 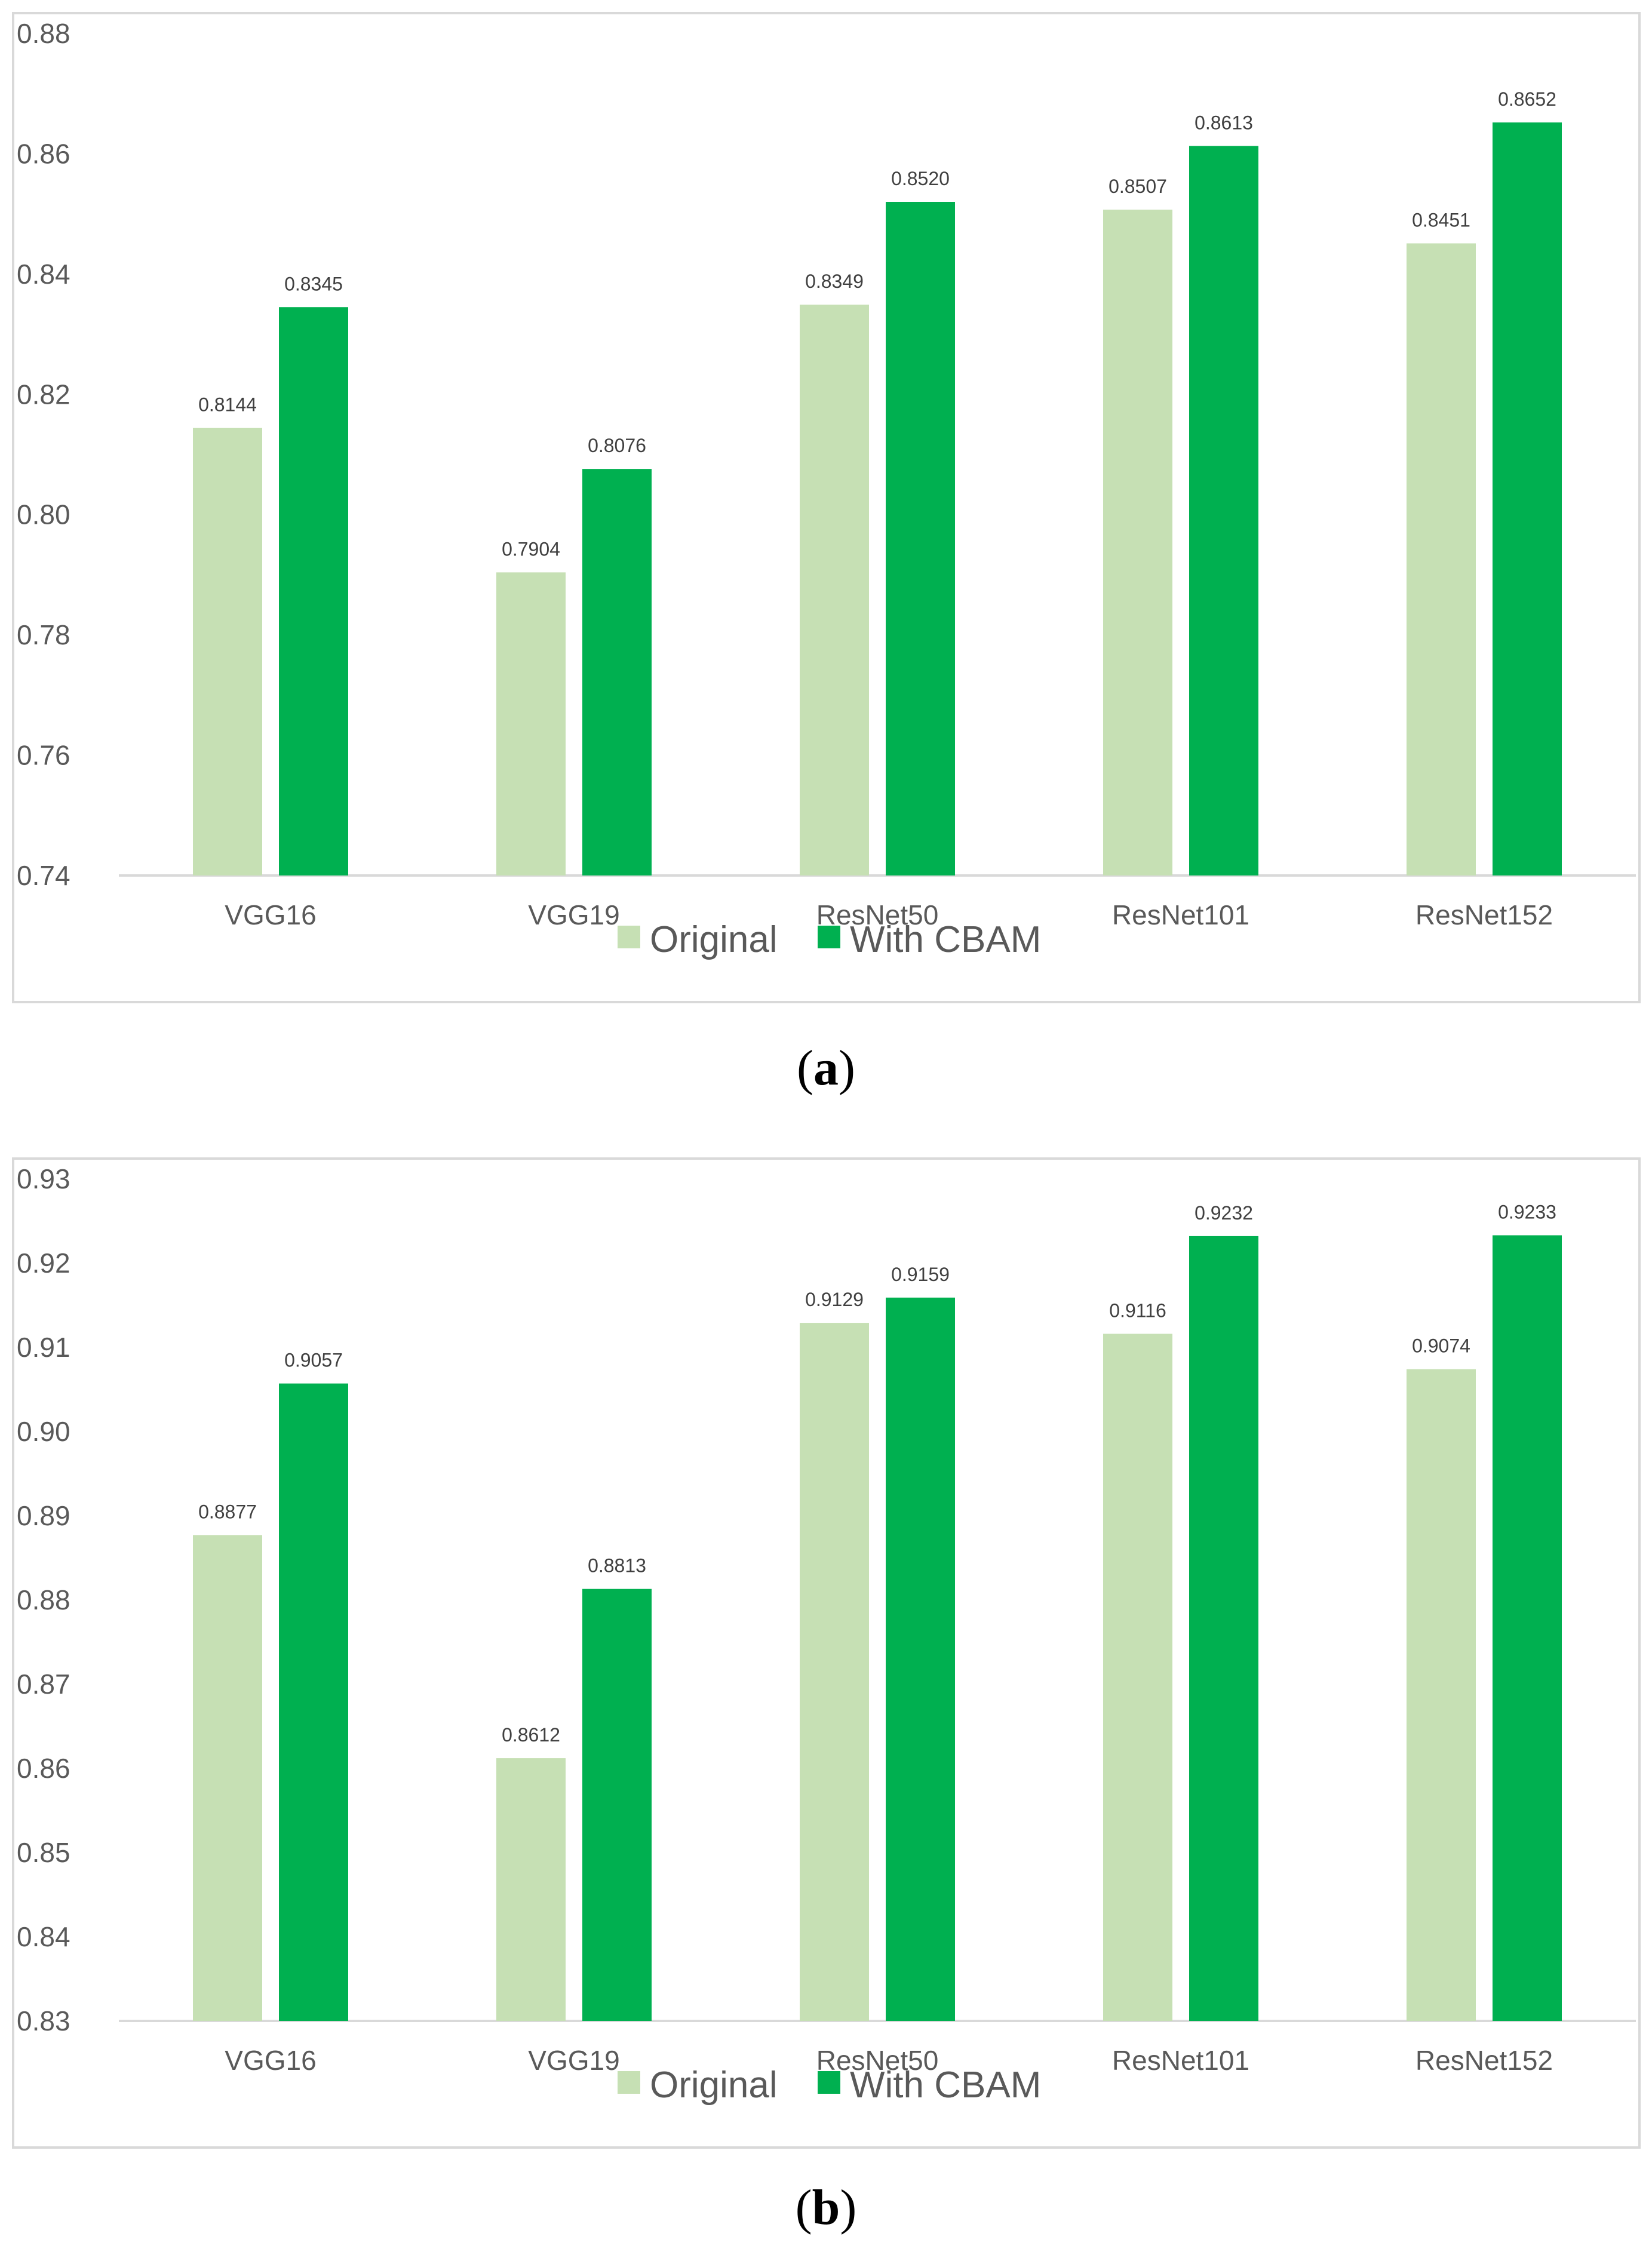 I want to click on data-label: 0.8813, so click(x=617, y=1566).